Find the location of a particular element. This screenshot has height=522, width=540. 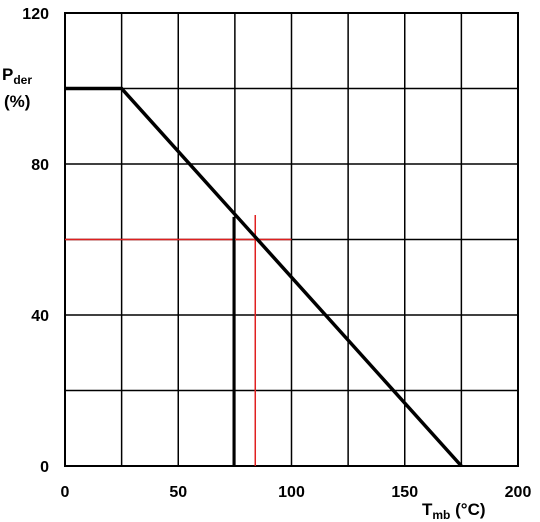

x-tick-label: 0 is located at coordinates (65, 492).